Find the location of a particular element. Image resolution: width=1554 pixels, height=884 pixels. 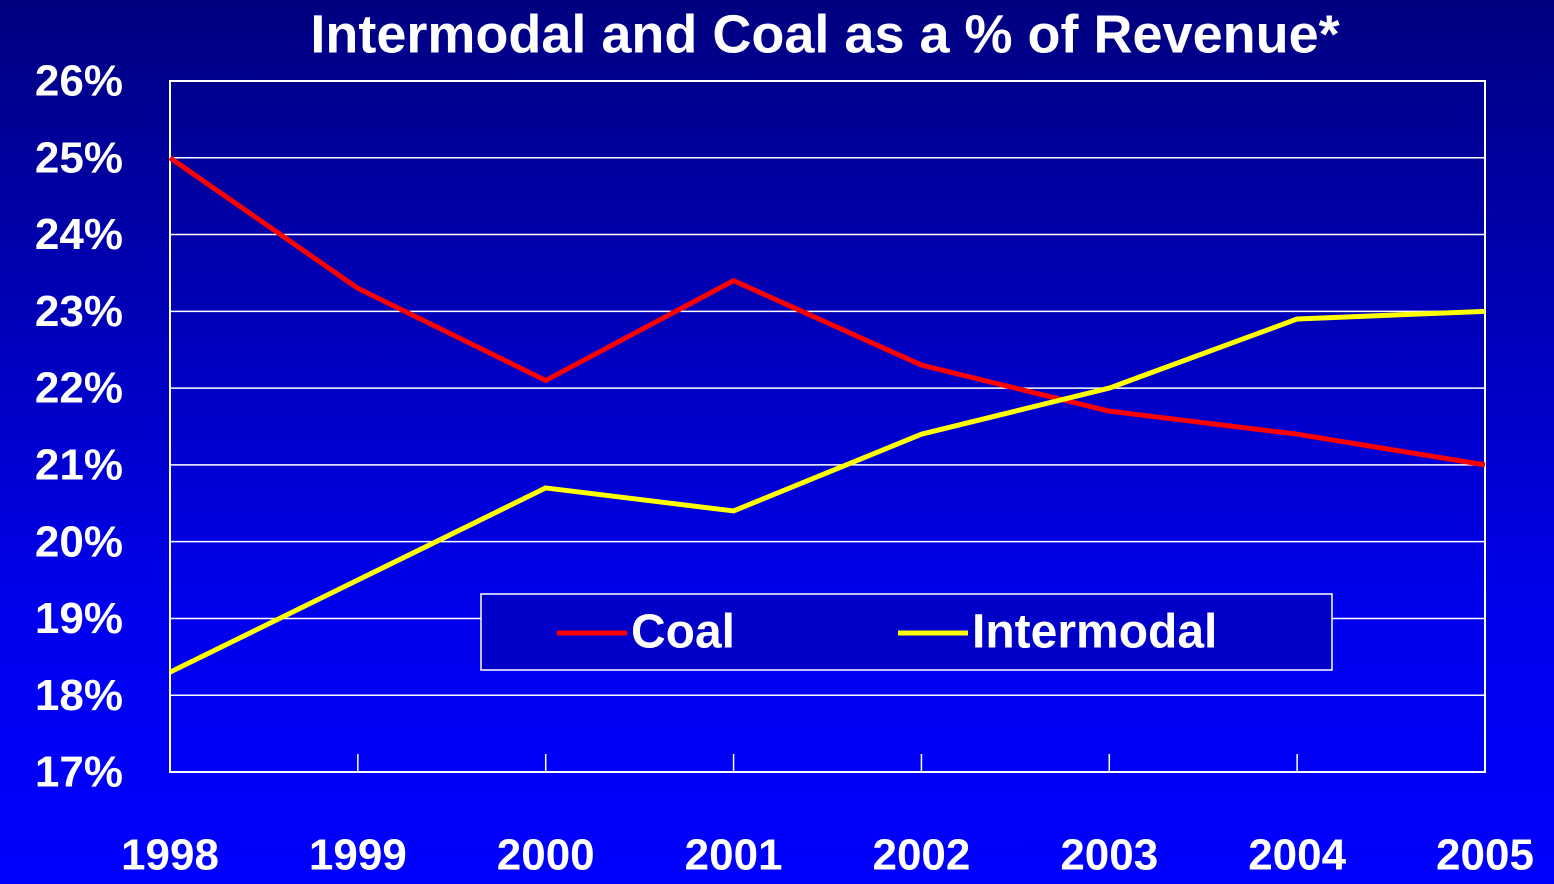

x-tick-label: 2003 is located at coordinates (1109, 855).